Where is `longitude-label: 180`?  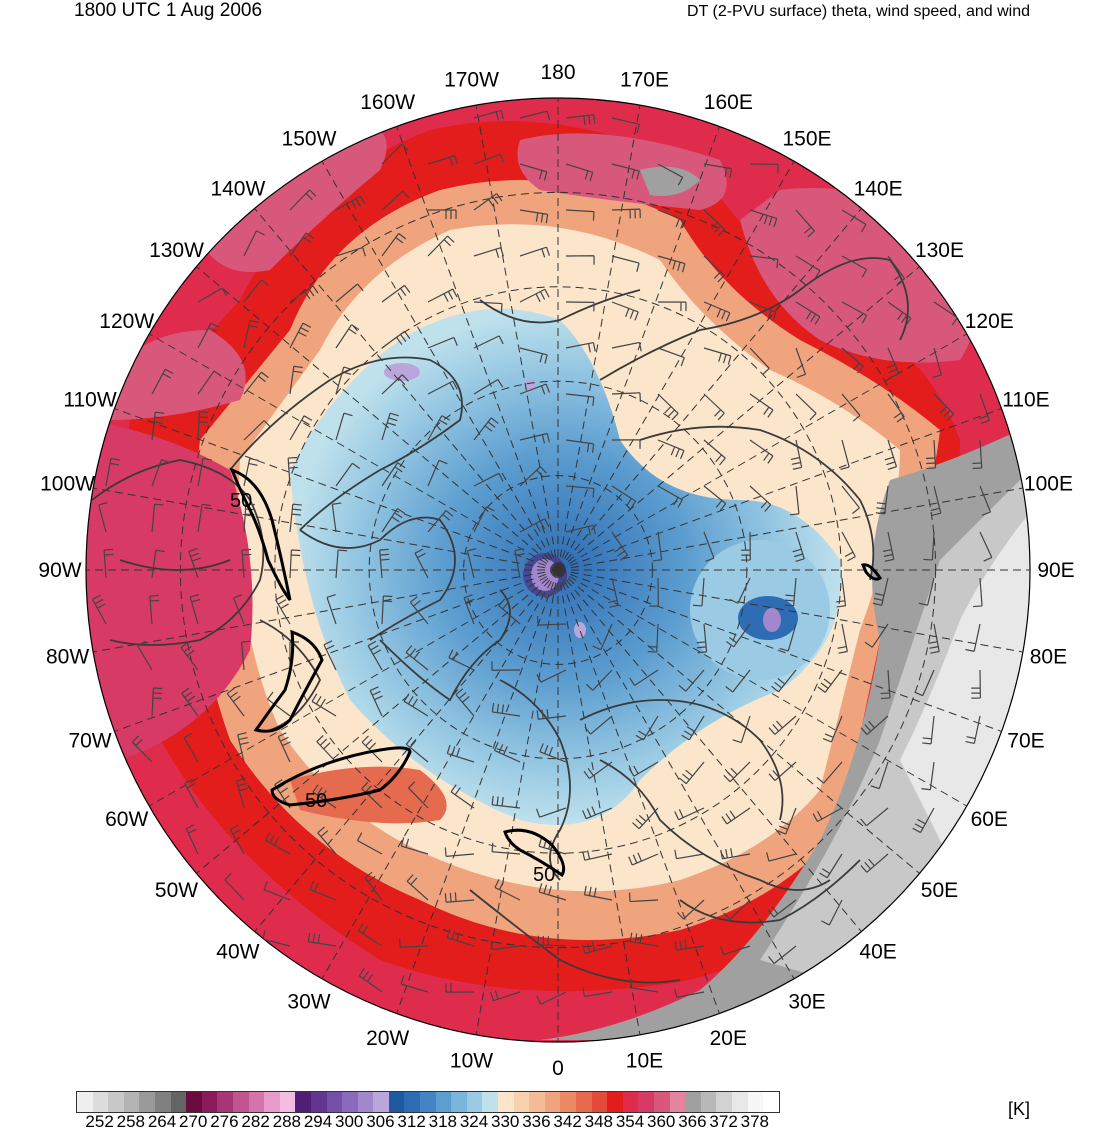
longitude-label: 180 is located at coordinates (557, 72).